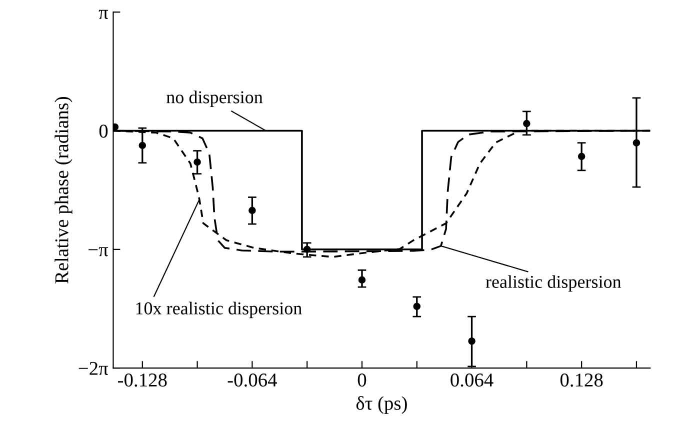 The image size is (678, 432). I want to click on annotation: no dispersion, so click(214, 98).